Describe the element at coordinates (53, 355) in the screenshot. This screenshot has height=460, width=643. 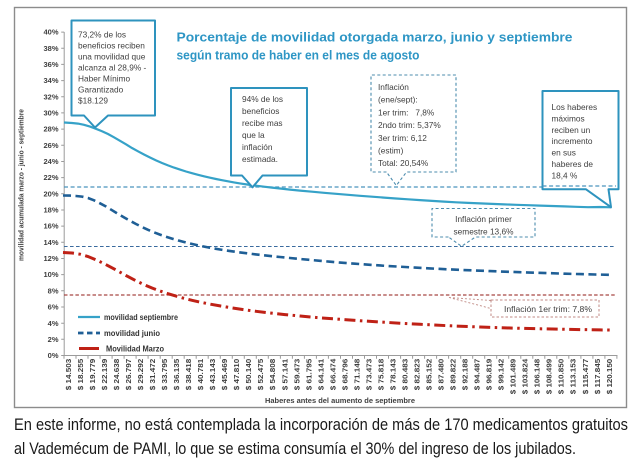
I see `svg-text: 0%` at that location.